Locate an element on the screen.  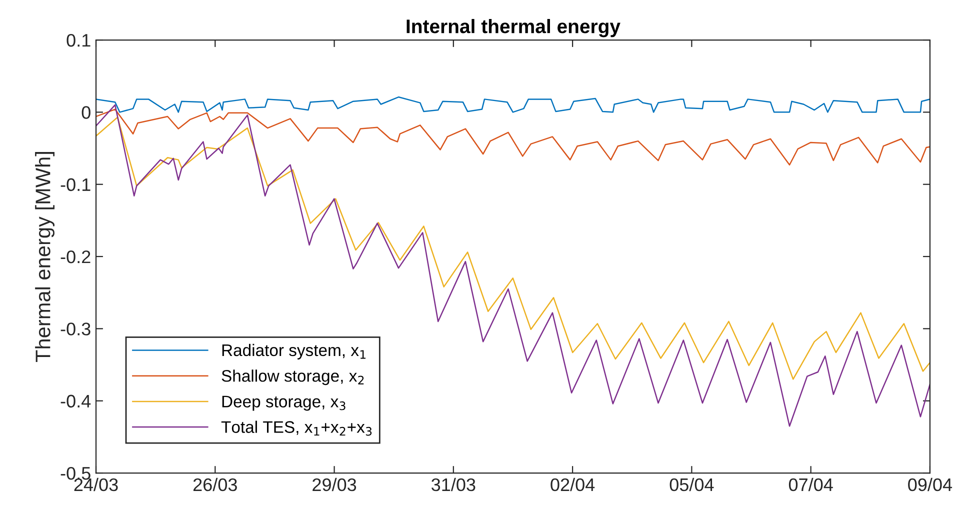
y-tick-label: -0.1 is located at coordinates (75, 185).